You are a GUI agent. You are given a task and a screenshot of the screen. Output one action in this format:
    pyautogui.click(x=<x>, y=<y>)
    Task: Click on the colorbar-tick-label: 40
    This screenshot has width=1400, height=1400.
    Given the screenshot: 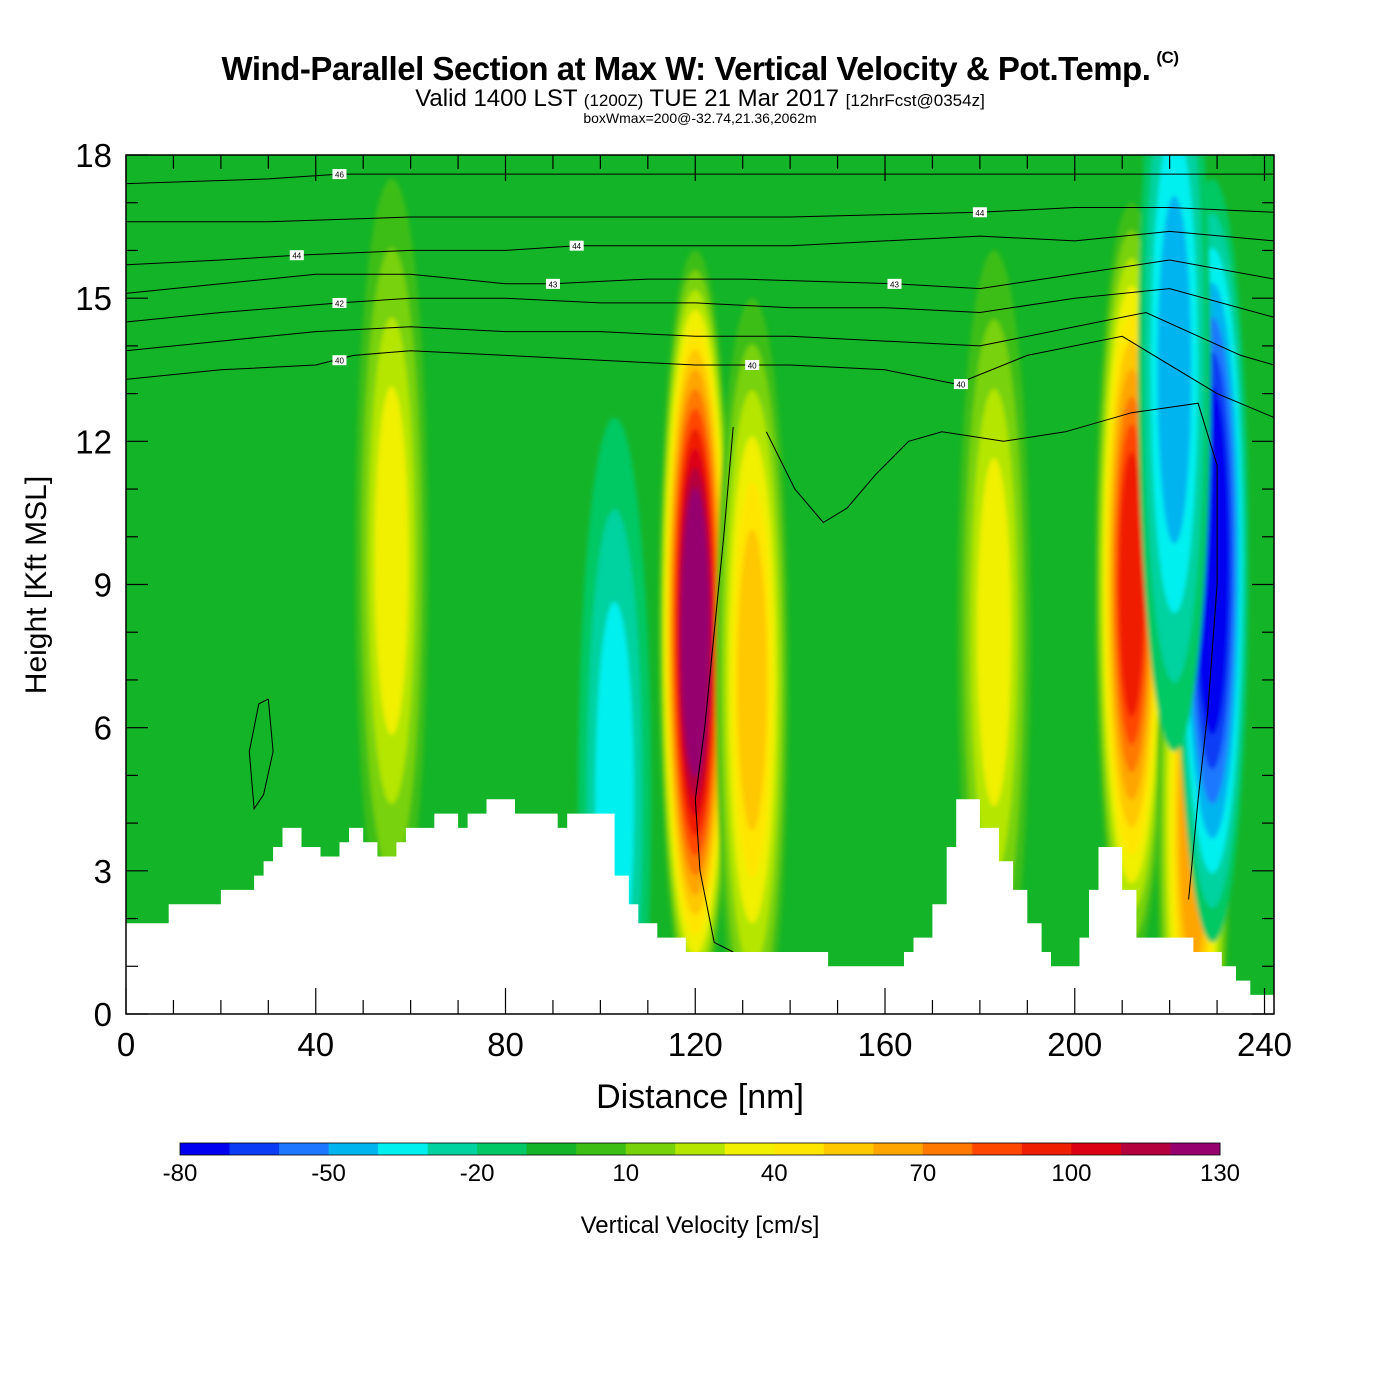 What is the action you would take?
    pyautogui.click(x=774, y=1173)
    